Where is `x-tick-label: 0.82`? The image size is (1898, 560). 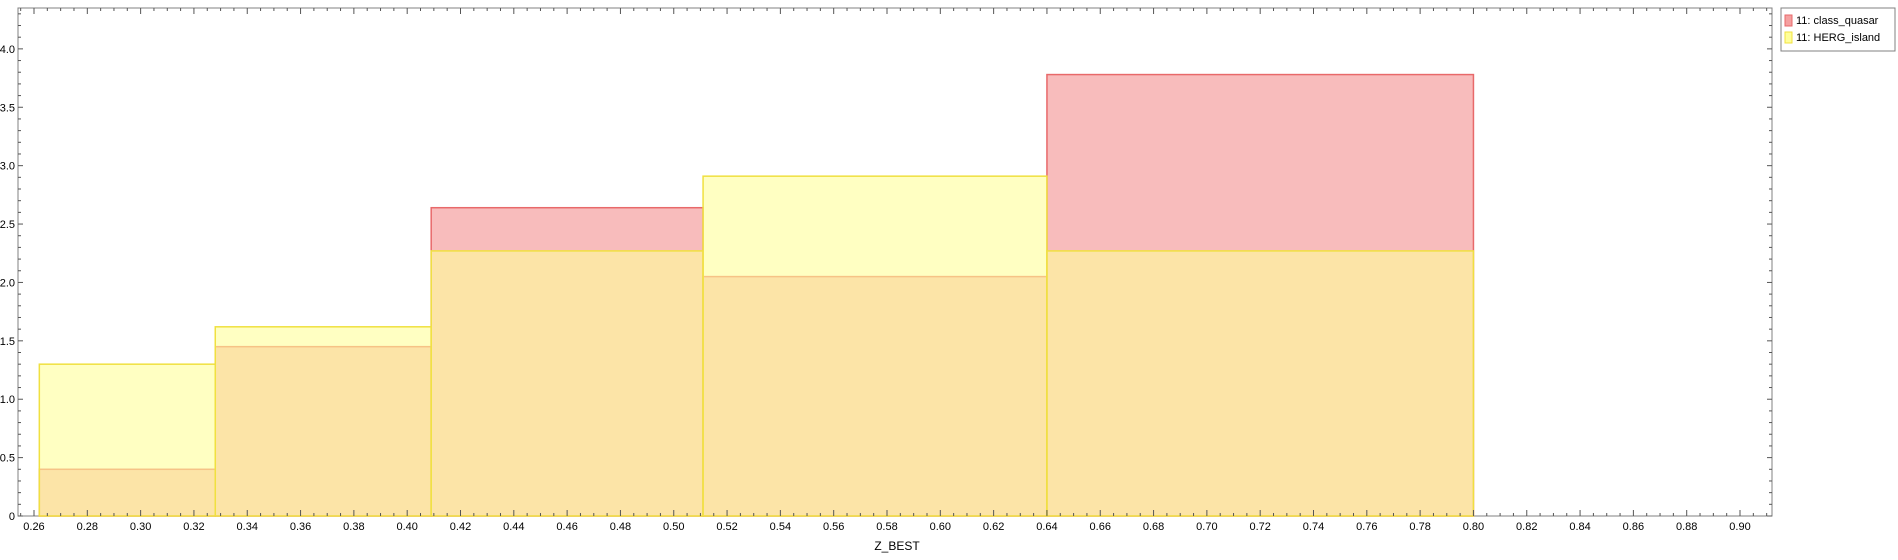 x-tick-label: 0.82 is located at coordinates (1526, 527).